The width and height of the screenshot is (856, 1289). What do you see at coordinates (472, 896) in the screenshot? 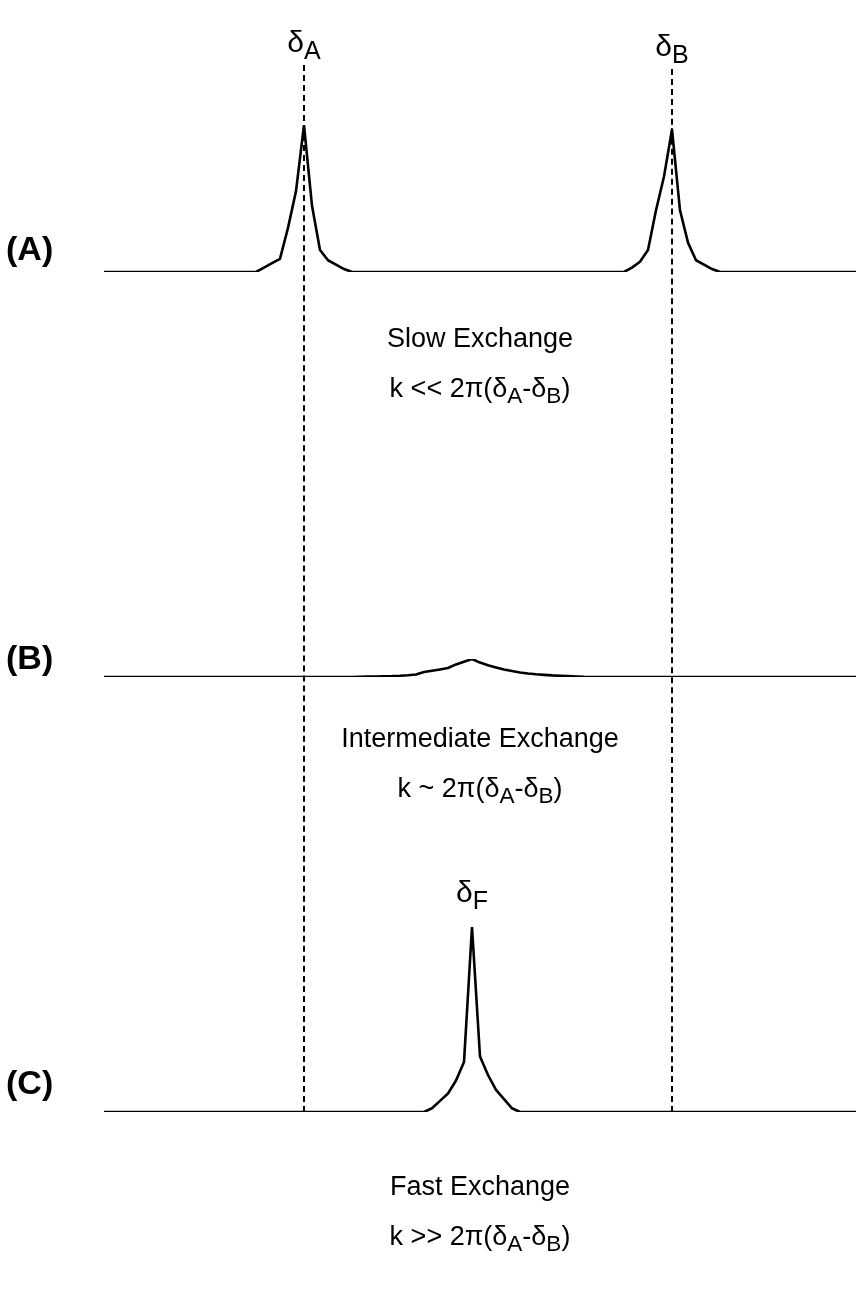
I see `annotation: δ$_{F}$` at bounding box center [472, 896].